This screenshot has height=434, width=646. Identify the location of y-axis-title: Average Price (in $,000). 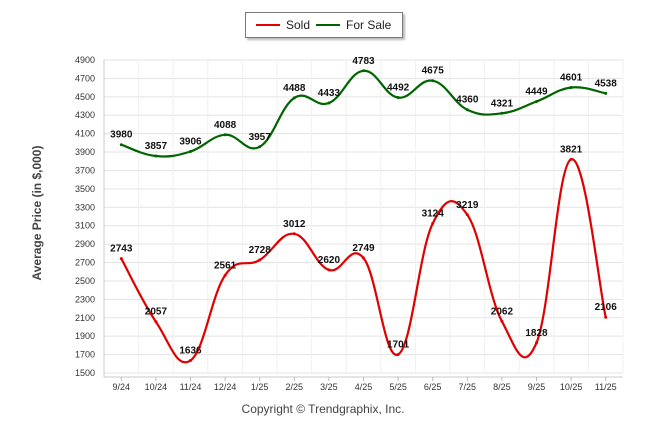
(37, 213).